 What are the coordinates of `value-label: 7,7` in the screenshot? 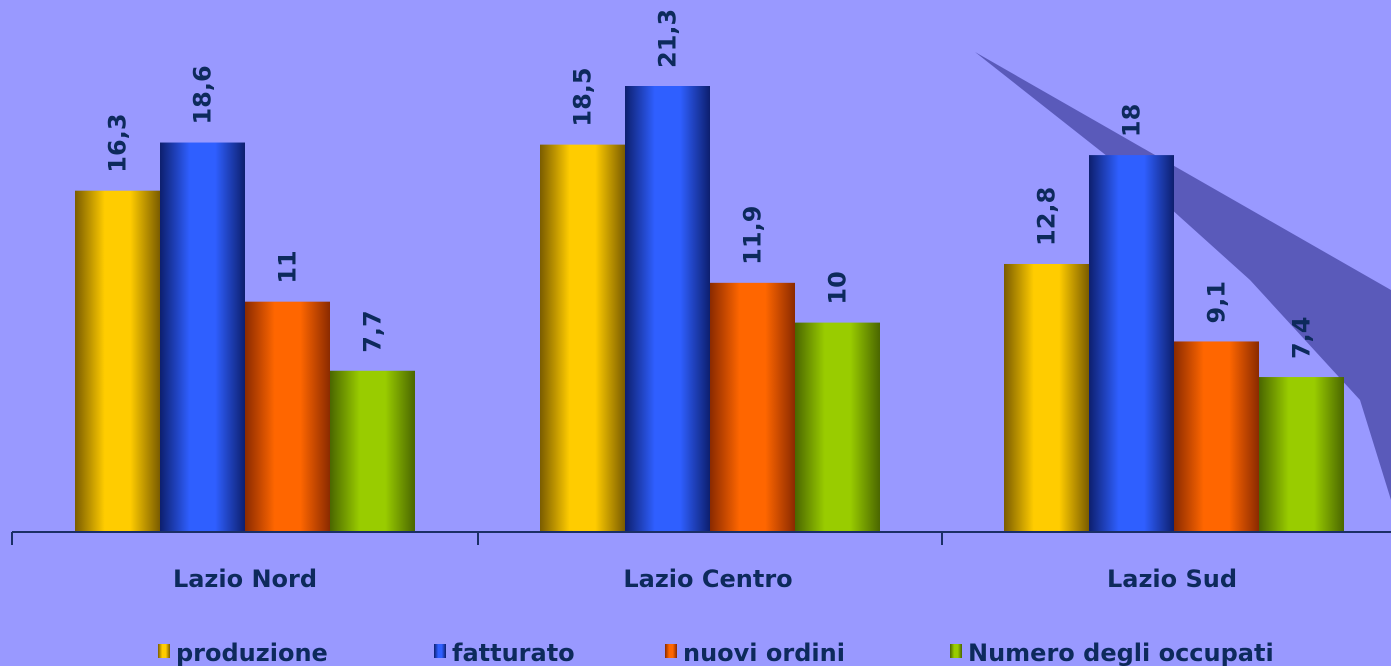 It's located at (373, 331).